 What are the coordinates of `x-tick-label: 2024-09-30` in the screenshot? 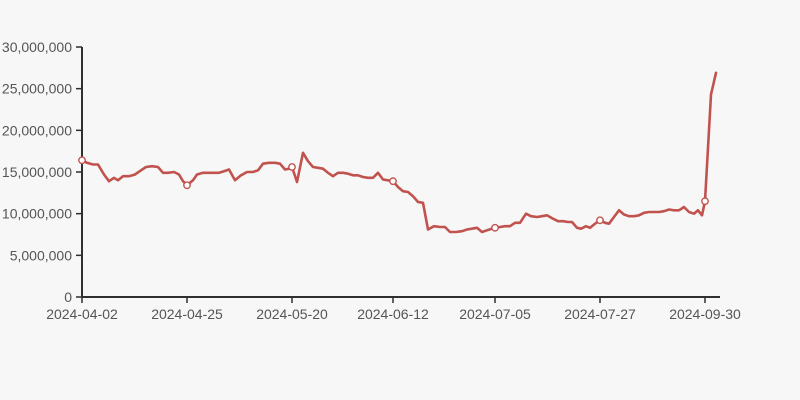 It's located at (705, 314).